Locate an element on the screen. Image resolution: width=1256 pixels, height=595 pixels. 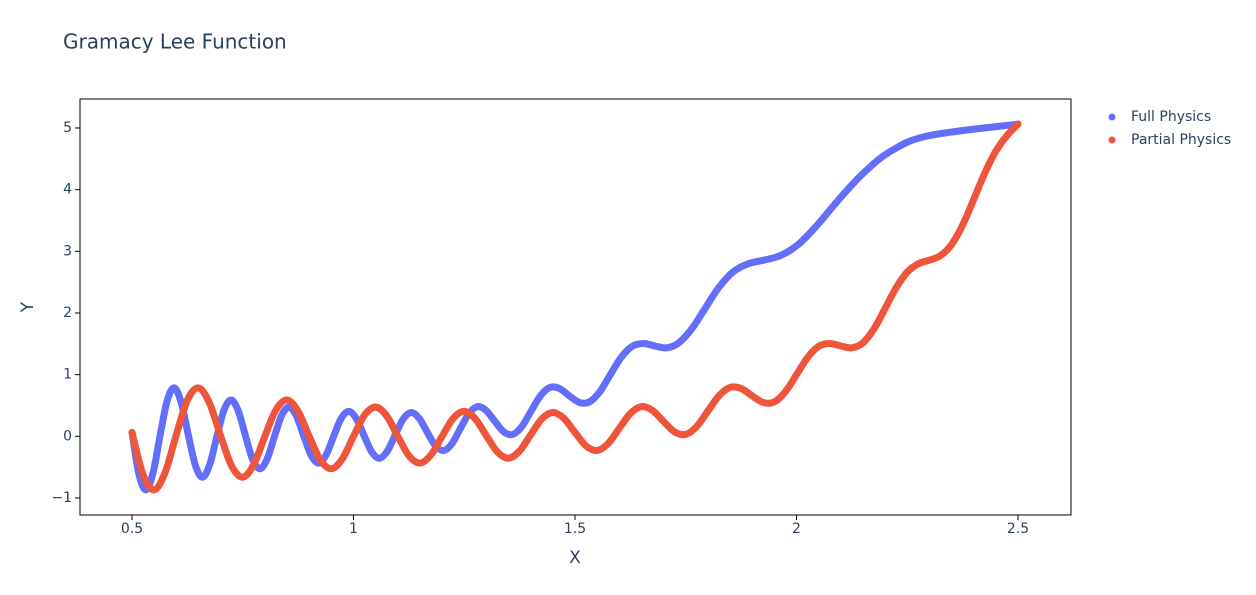
y-tick-label: 5 is located at coordinates (67, 128).